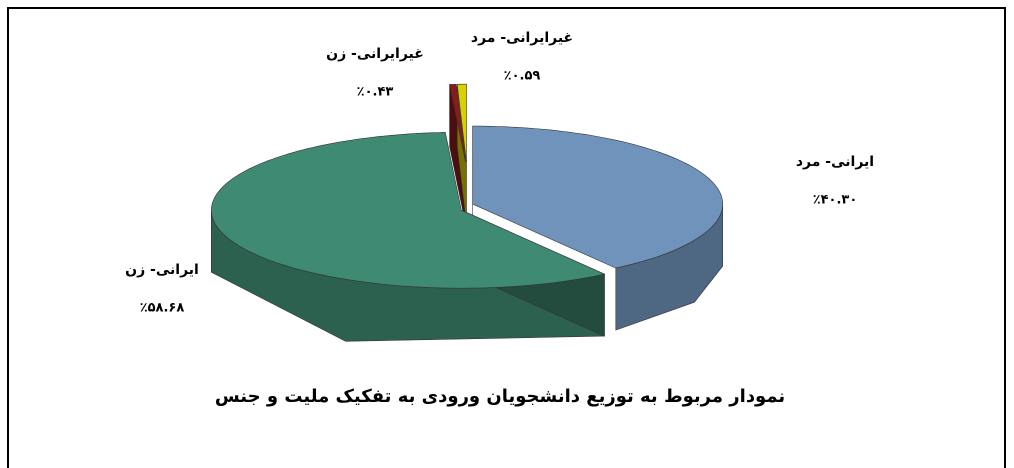 This screenshot has width=1014, height=468. Describe the element at coordinates (375, 92) in the screenshot. I see `value-label: ٪۰.۴۳` at that location.